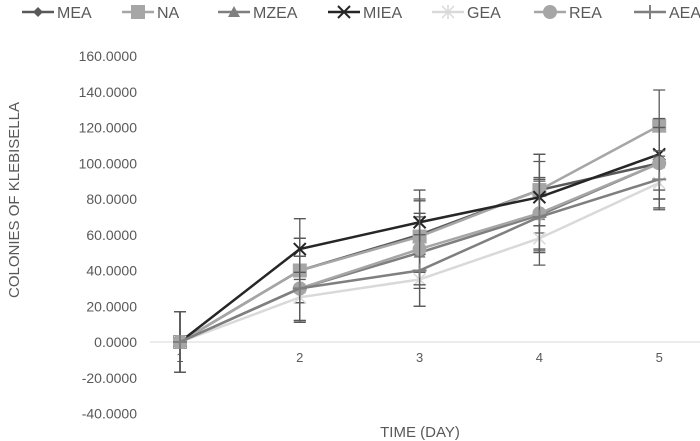 Image resolution: width=700 pixels, height=441 pixels. What do you see at coordinates (108, 92) in the screenshot?
I see `y-tick-label: 140.0000` at bounding box center [108, 92].